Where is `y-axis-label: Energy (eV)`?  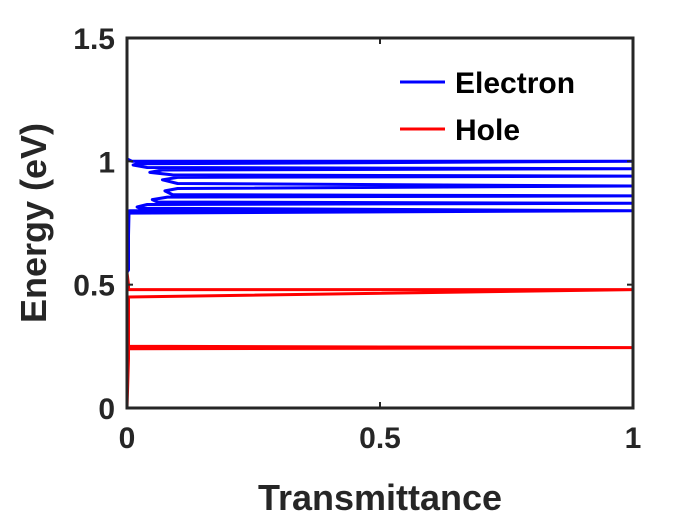
y-axis-label: Energy (eV) is located at coordinates (33, 223).